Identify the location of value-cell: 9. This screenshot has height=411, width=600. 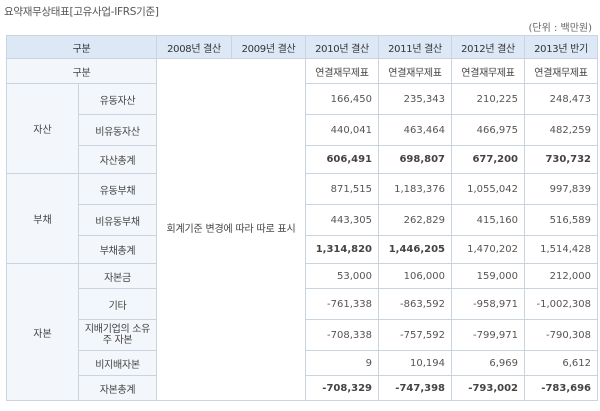
(342, 363).